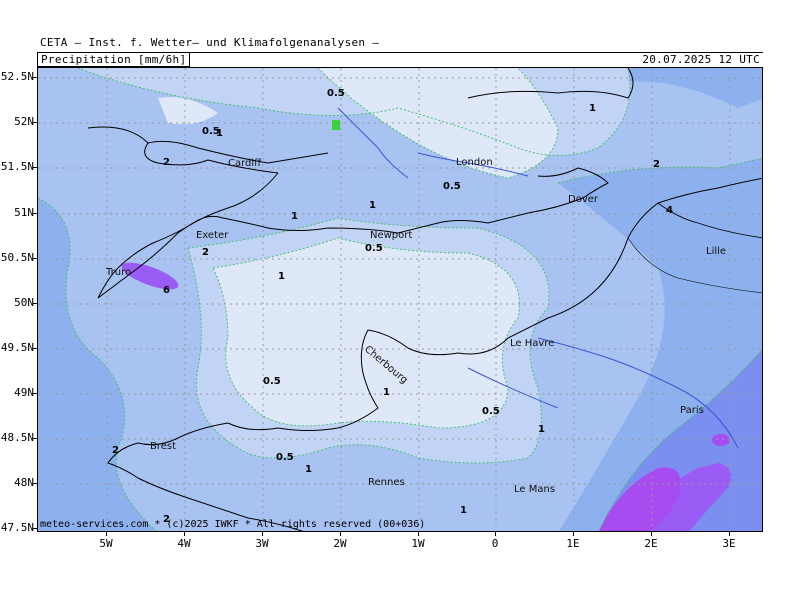 The height and width of the screenshot is (600, 800). What do you see at coordinates (669, 210) in the screenshot?
I see `contour-label: 4` at bounding box center [669, 210].